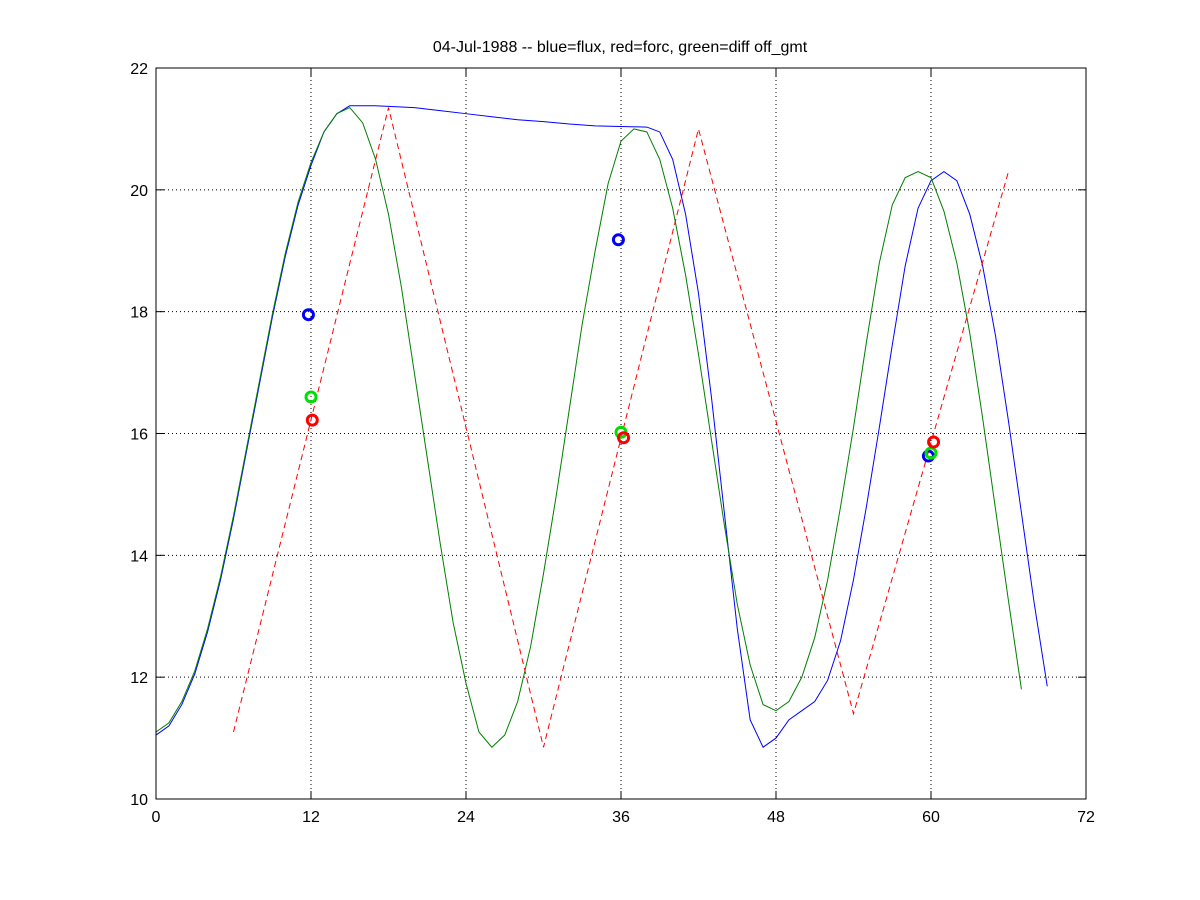 The image size is (1200, 900). Describe the element at coordinates (139, 69) in the screenshot. I see `y-tick-label: 22` at that location.